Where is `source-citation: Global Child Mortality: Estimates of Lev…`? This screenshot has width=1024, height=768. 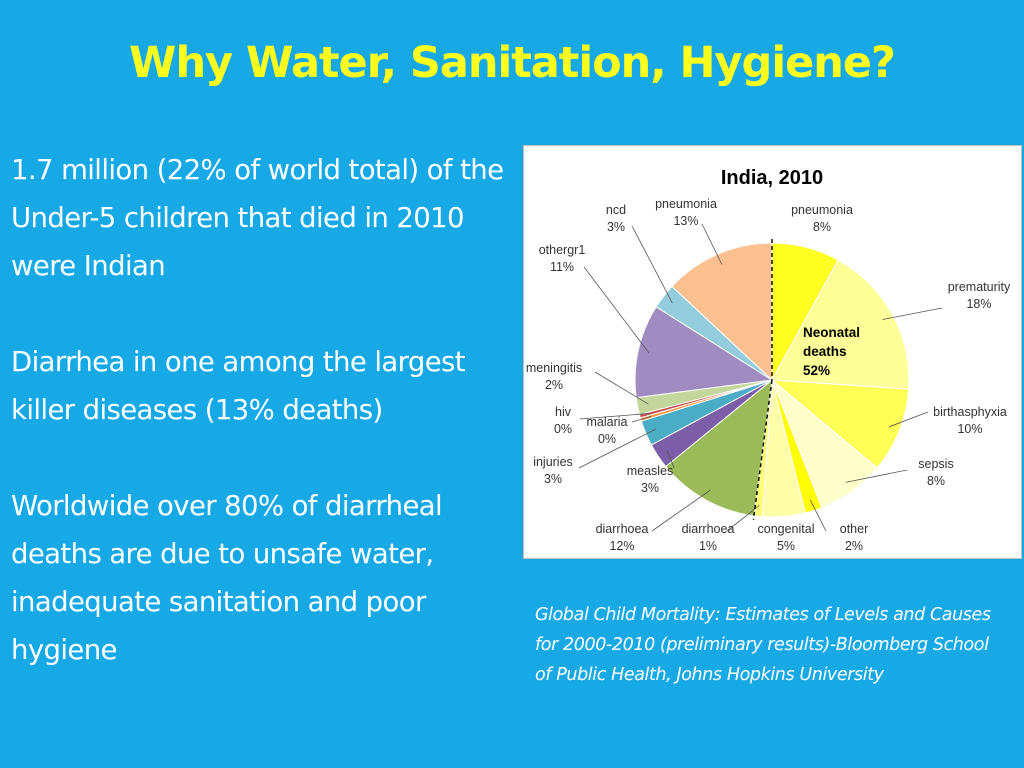 source-citation: Global Child Mortality: Estimates of Lev… is located at coordinates (763, 645).